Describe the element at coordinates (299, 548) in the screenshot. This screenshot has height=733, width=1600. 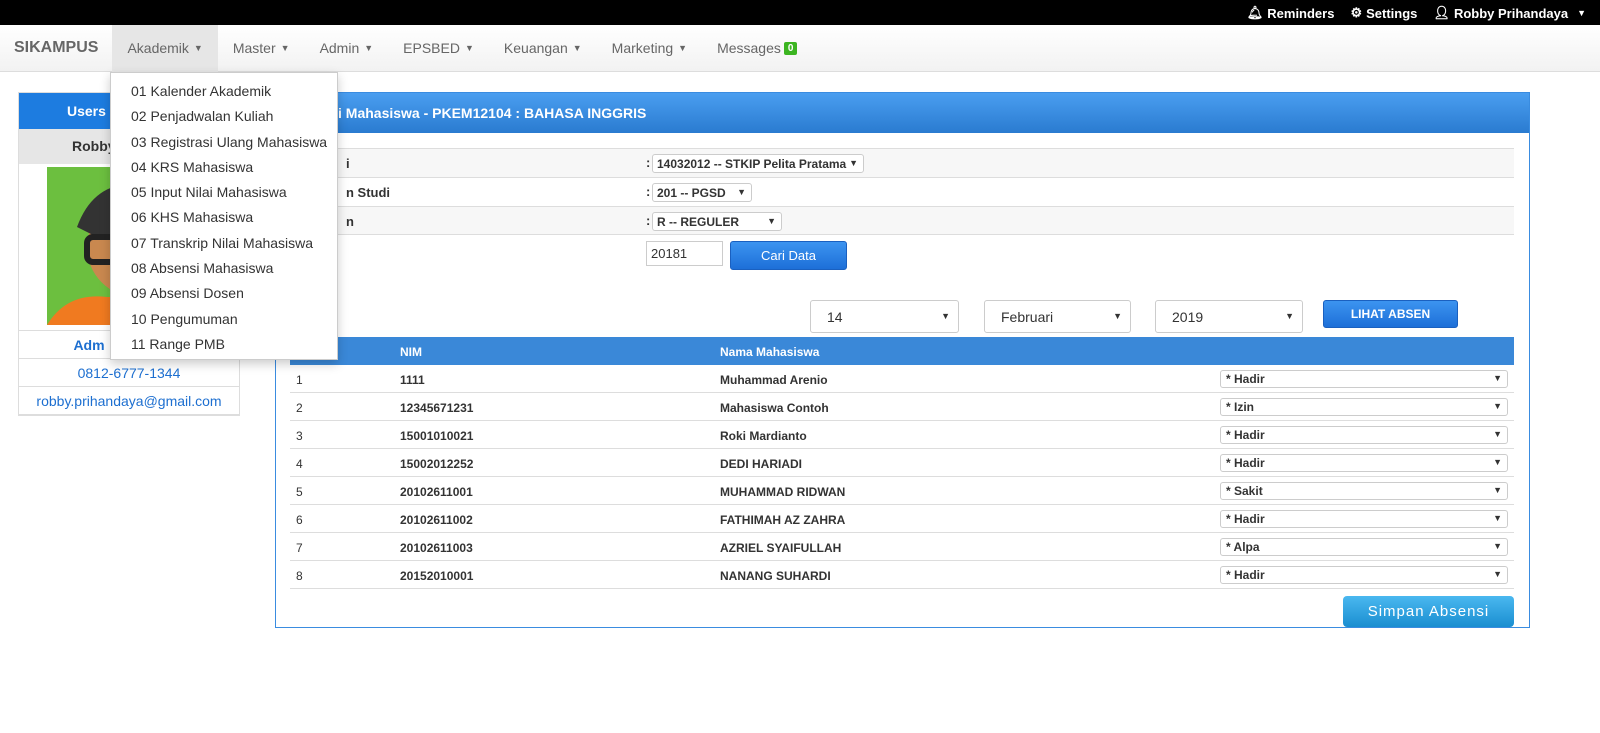
I see `row-number: 7` at that location.